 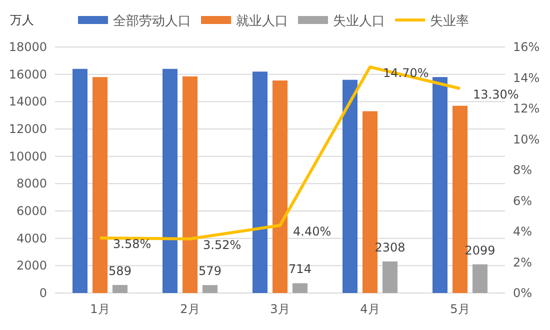 What do you see at coordinates (210, 271) in the screenshot?
I see `data-label: 579` at bounding box center [210, 271].